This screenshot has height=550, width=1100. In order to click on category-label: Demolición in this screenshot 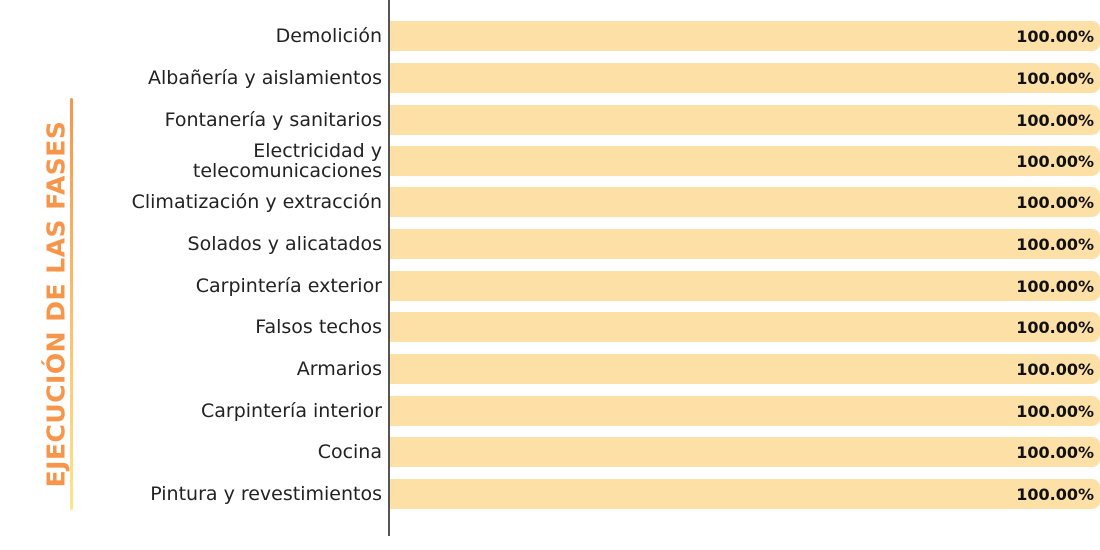, I will do `click(328, 36)`.